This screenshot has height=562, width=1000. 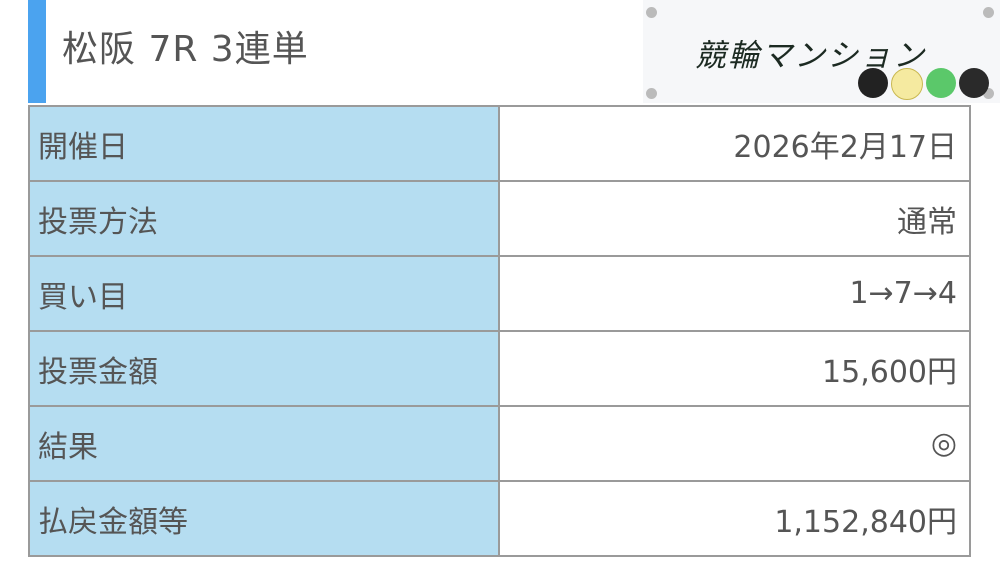 What do you see at coordinates (185, 49) in the screenshot?
I see `page-title: 松阪 7R 3連単` at bounding box center [185, 49].